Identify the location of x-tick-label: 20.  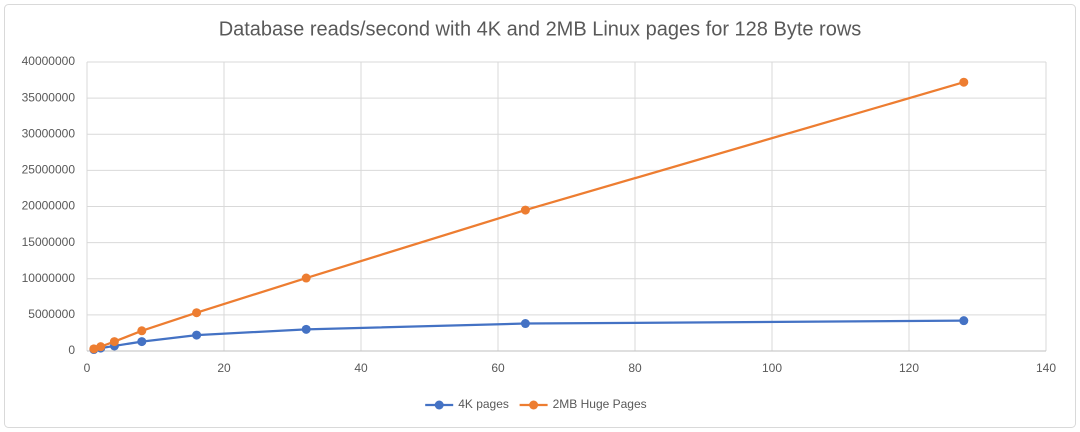
(224, 368).